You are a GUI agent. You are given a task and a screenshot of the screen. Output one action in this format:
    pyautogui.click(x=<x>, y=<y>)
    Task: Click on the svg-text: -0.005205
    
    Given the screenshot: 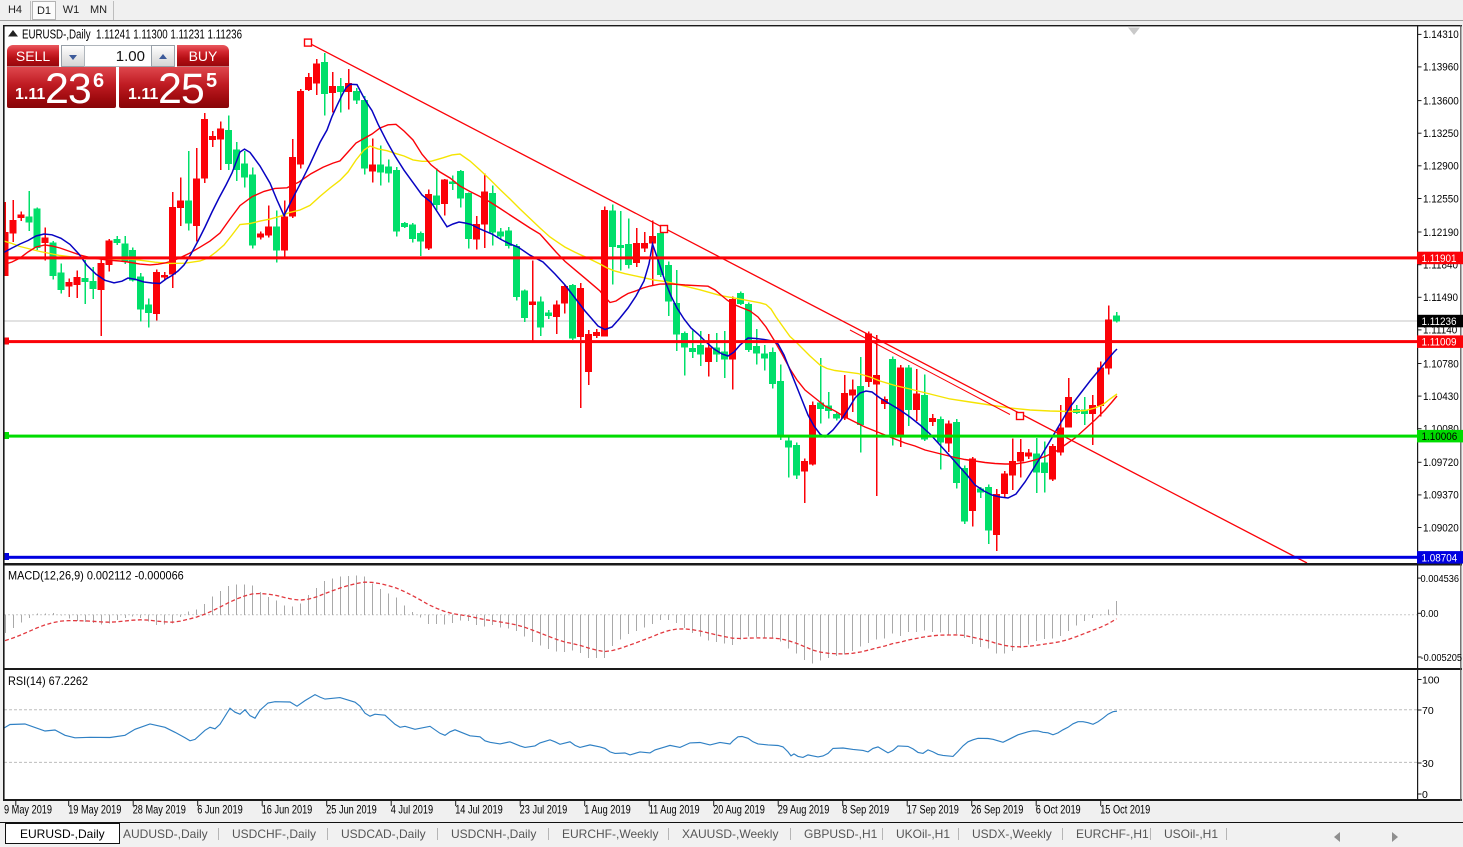 What is the action you would take?
    pyautogui.click(x=1442, y=658)
    